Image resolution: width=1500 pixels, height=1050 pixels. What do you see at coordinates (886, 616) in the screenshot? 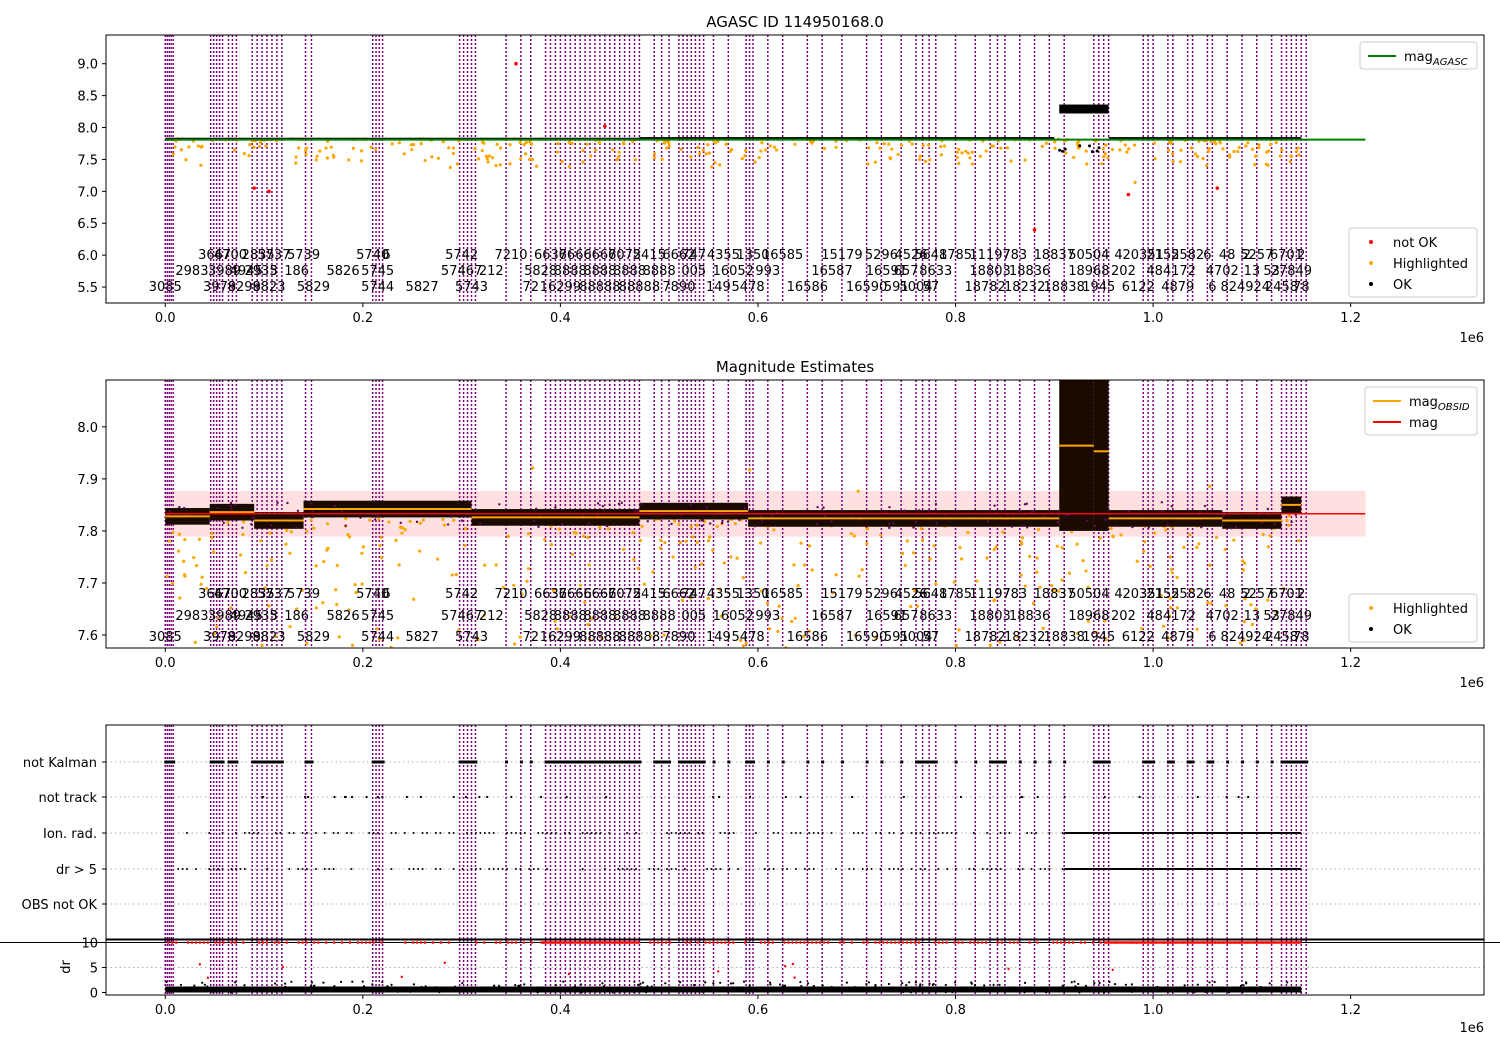
I see `obsid-label: 16591` at bounding box center [886, 616].